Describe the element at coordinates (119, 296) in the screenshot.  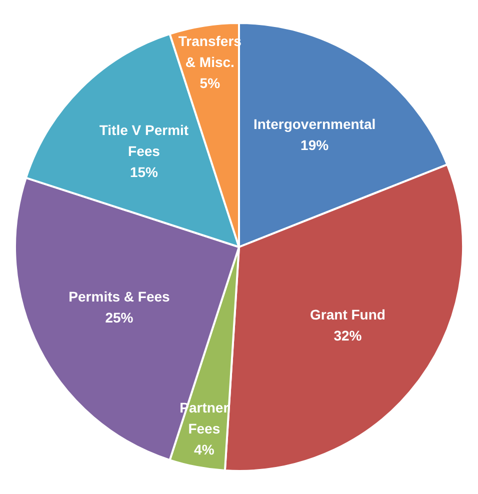
I see `slice-label: Permits & Fees` at that location.